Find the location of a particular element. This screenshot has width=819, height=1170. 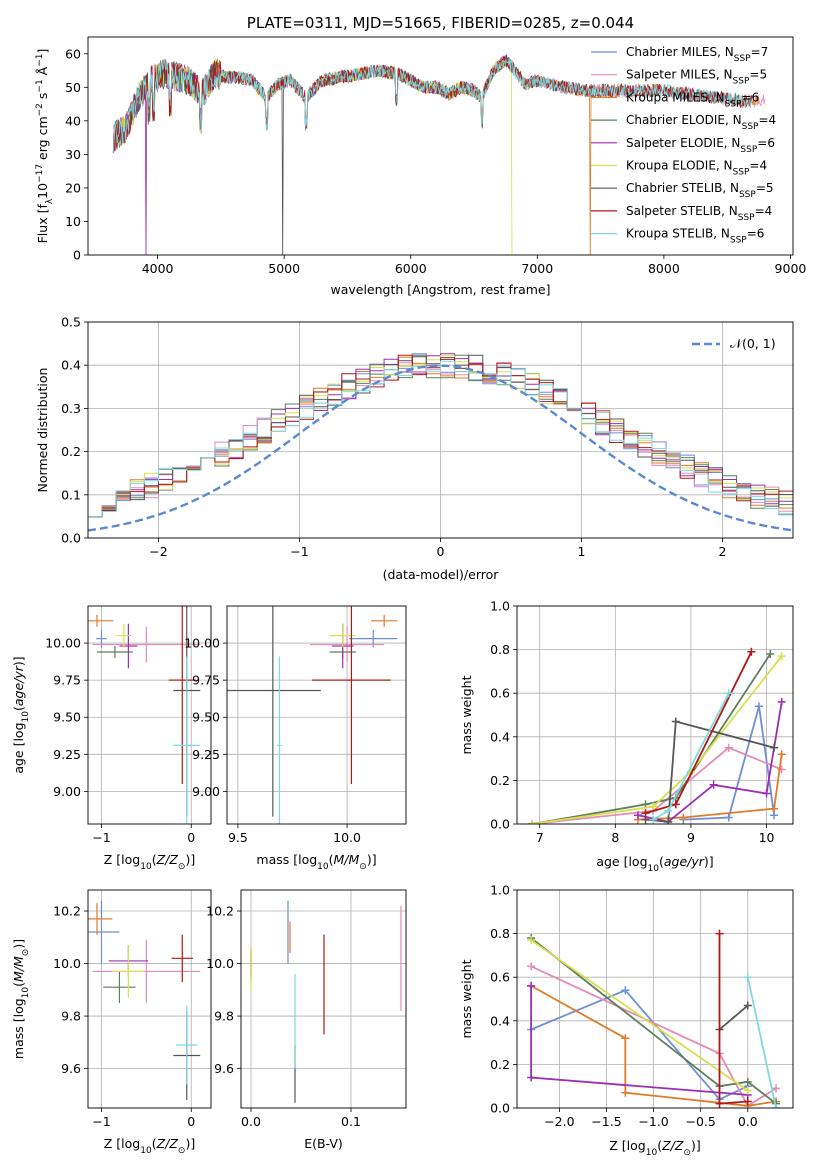

y-axis-label: mass weight is located at coordinates (466, 998).